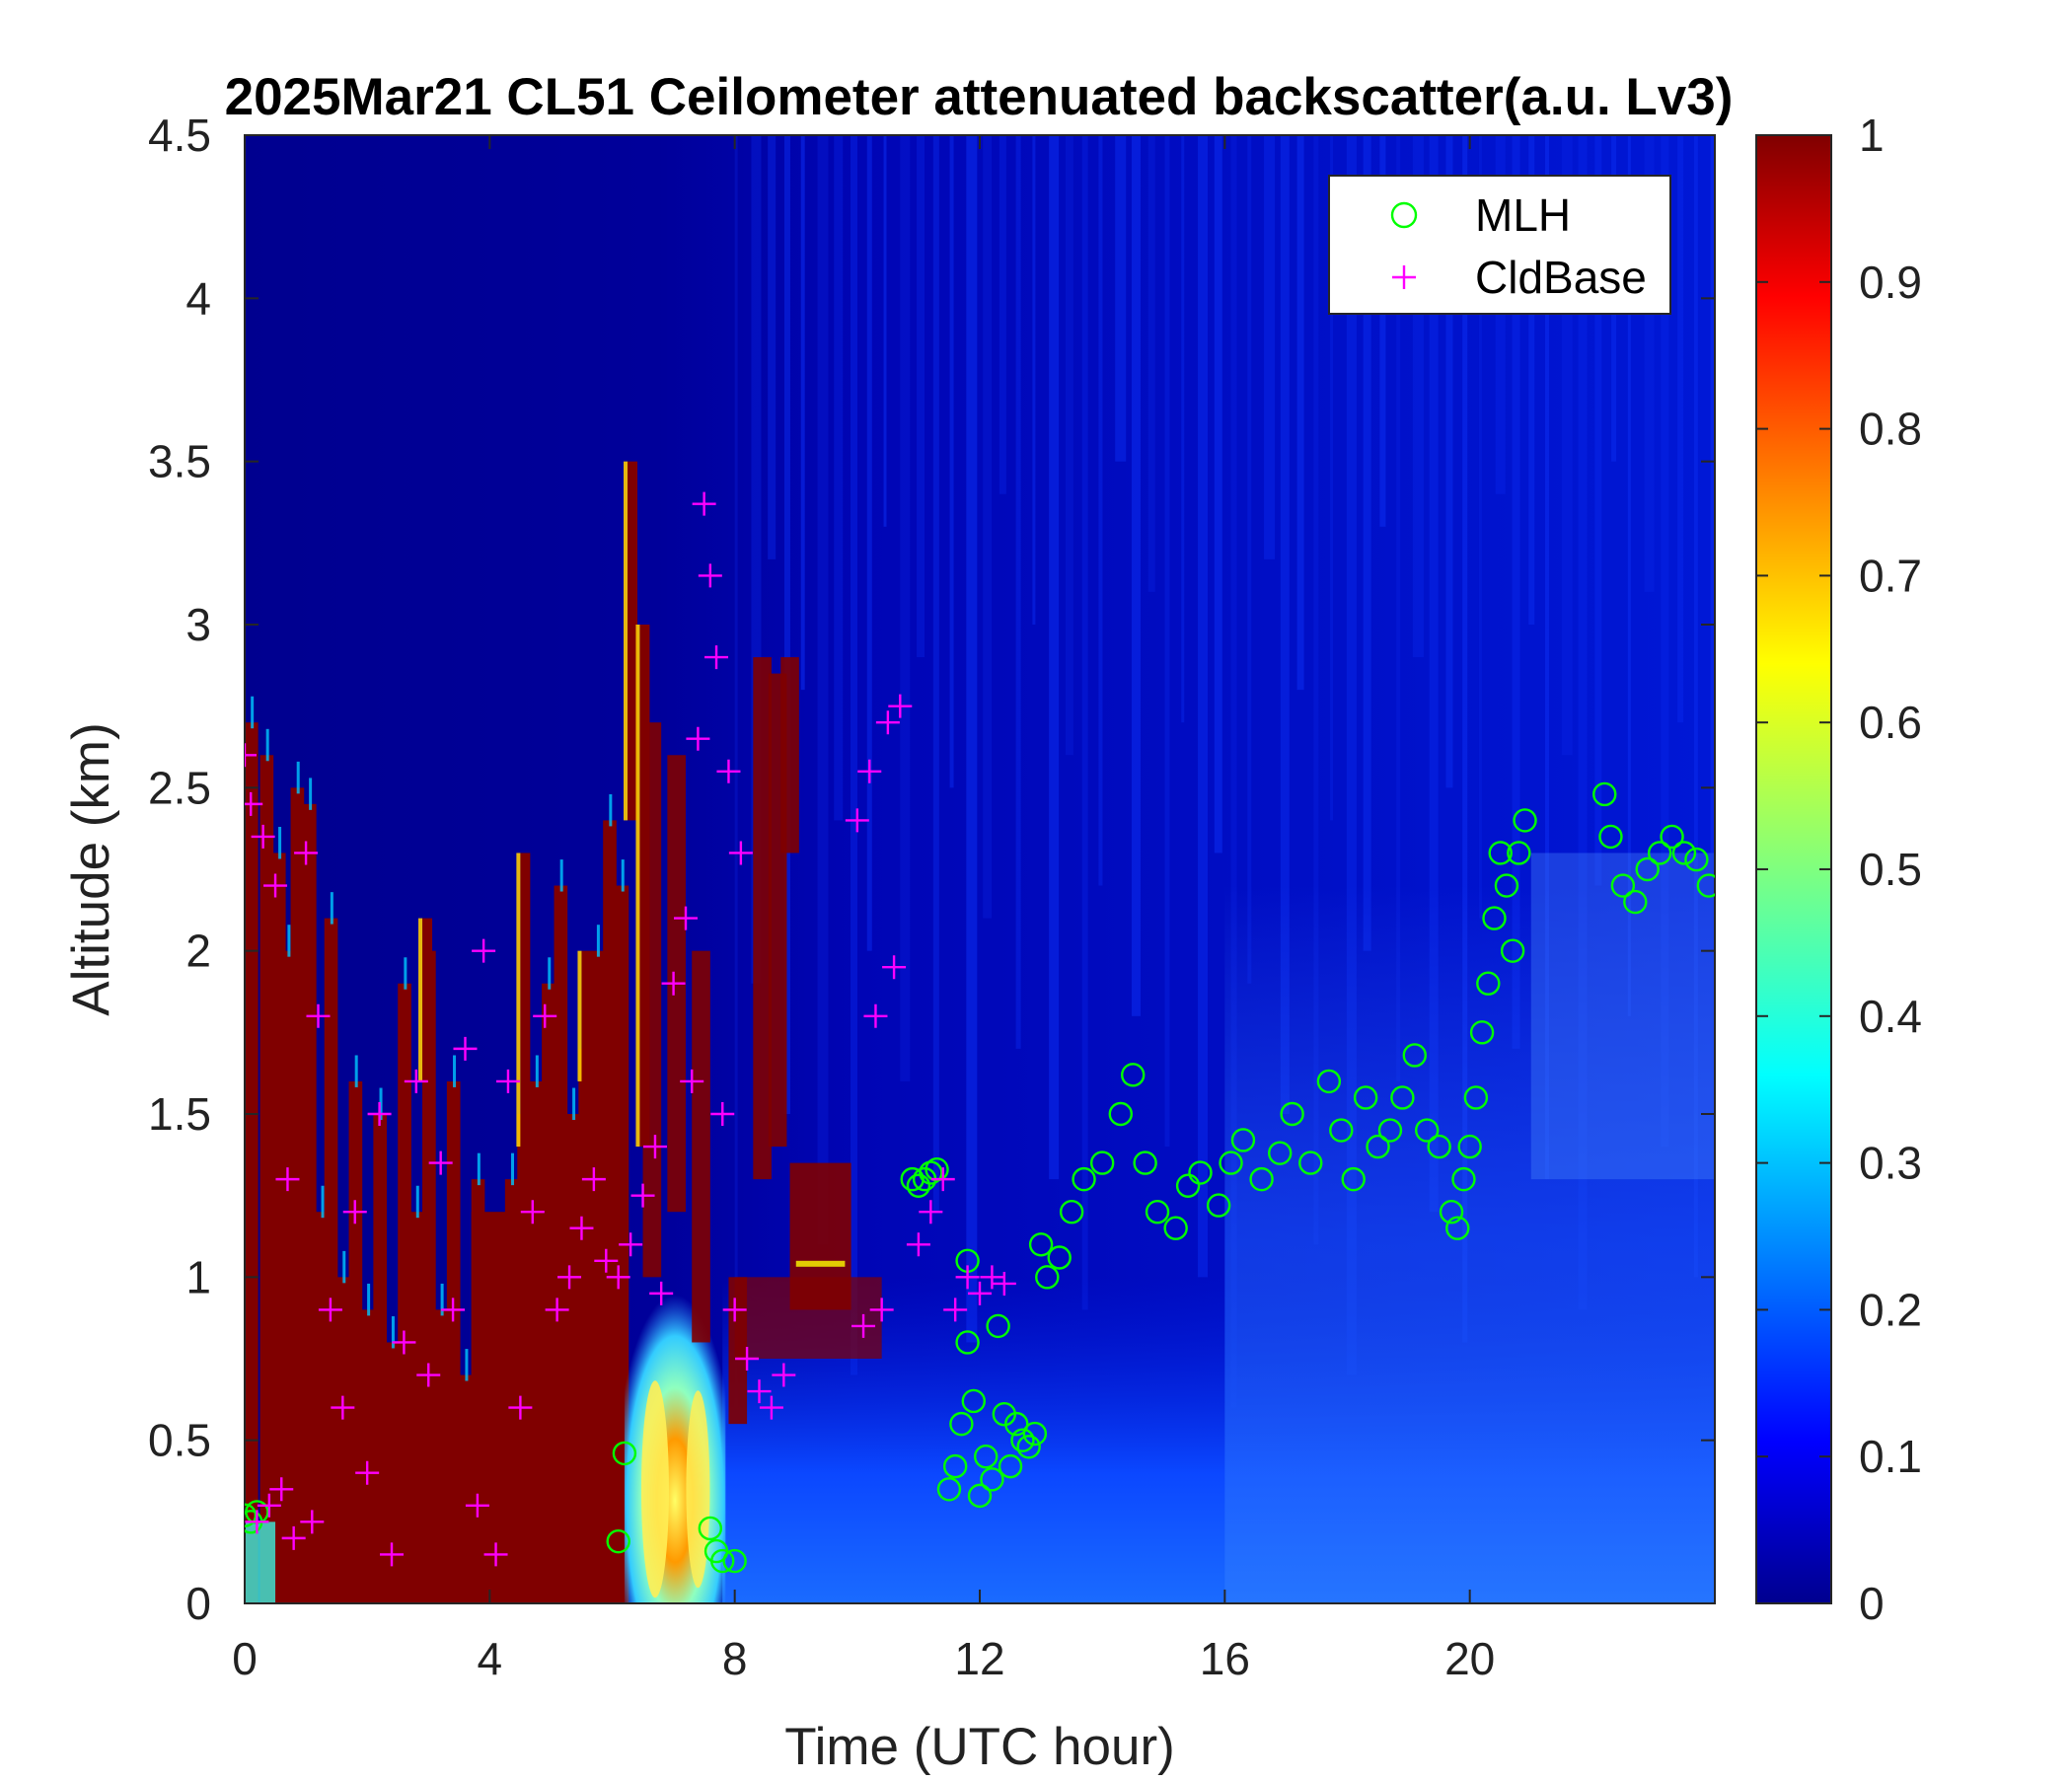 This screenshot has height=1781, width=2072. I want to click on colorbar-tick-label: 0.1, so click(1891, 1456).